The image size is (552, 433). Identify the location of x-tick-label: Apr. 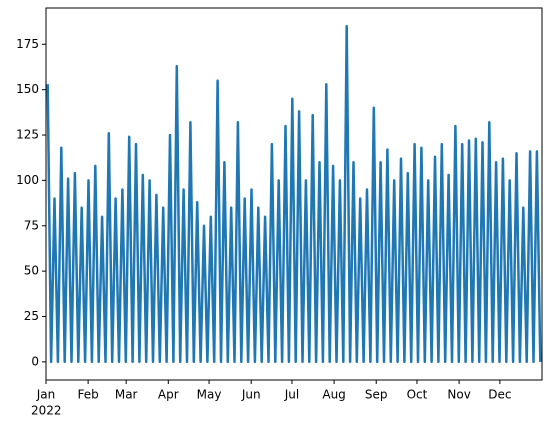
(168, 395).